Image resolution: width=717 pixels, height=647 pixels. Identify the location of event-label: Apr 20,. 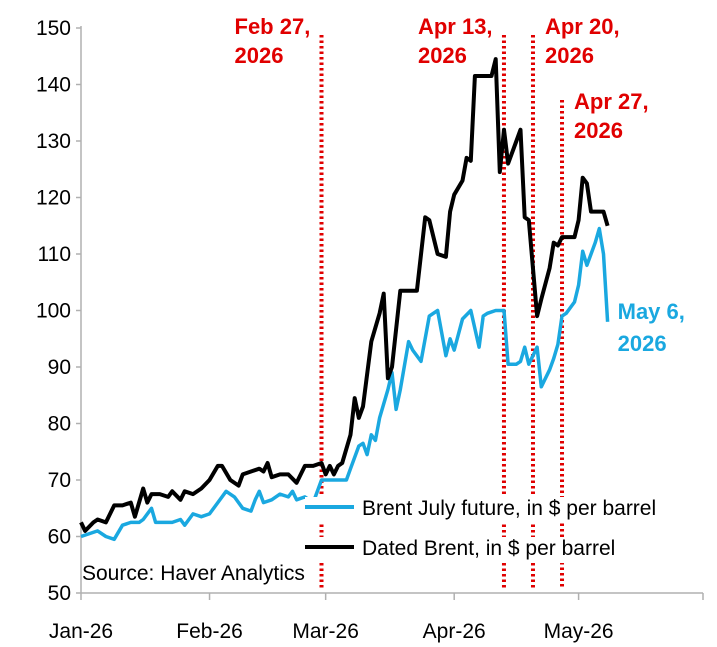
(582, 26).